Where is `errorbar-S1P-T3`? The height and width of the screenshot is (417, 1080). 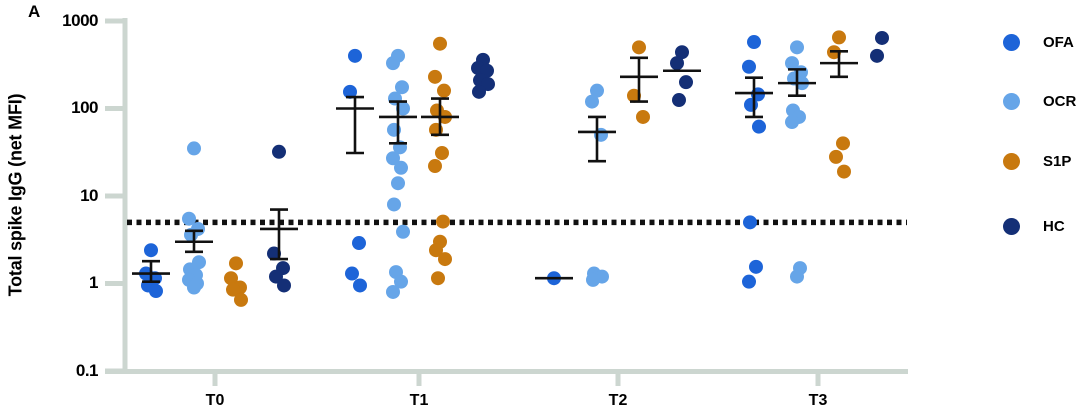 errorbar-S1P-T3 is located at coordinates (839, 64).